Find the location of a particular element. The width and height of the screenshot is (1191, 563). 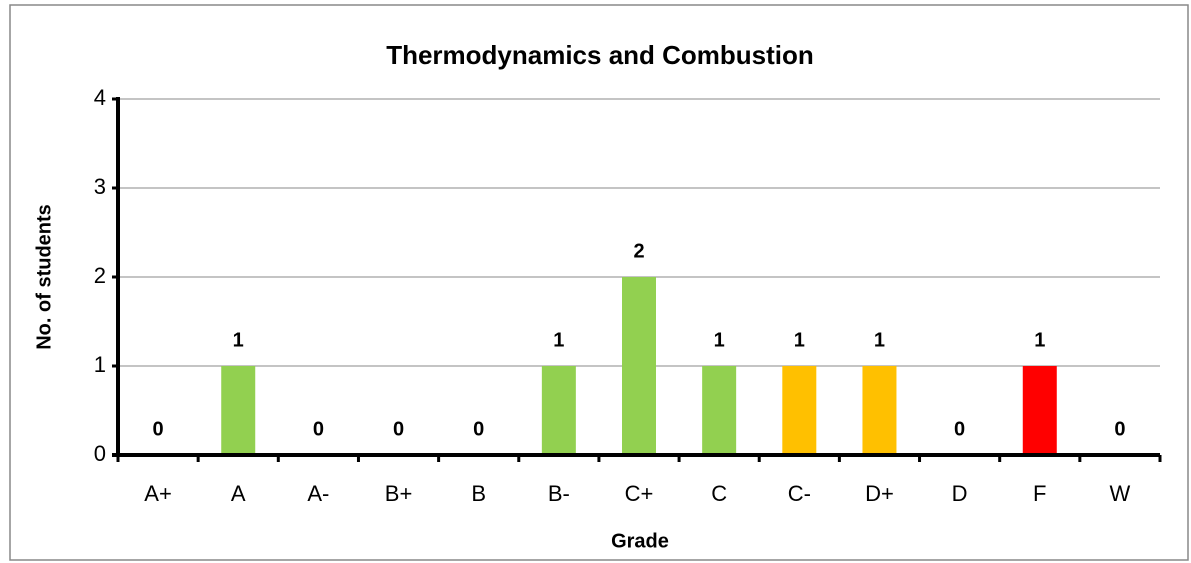

x-tick-label: F is located at coordinates (1039, 493).